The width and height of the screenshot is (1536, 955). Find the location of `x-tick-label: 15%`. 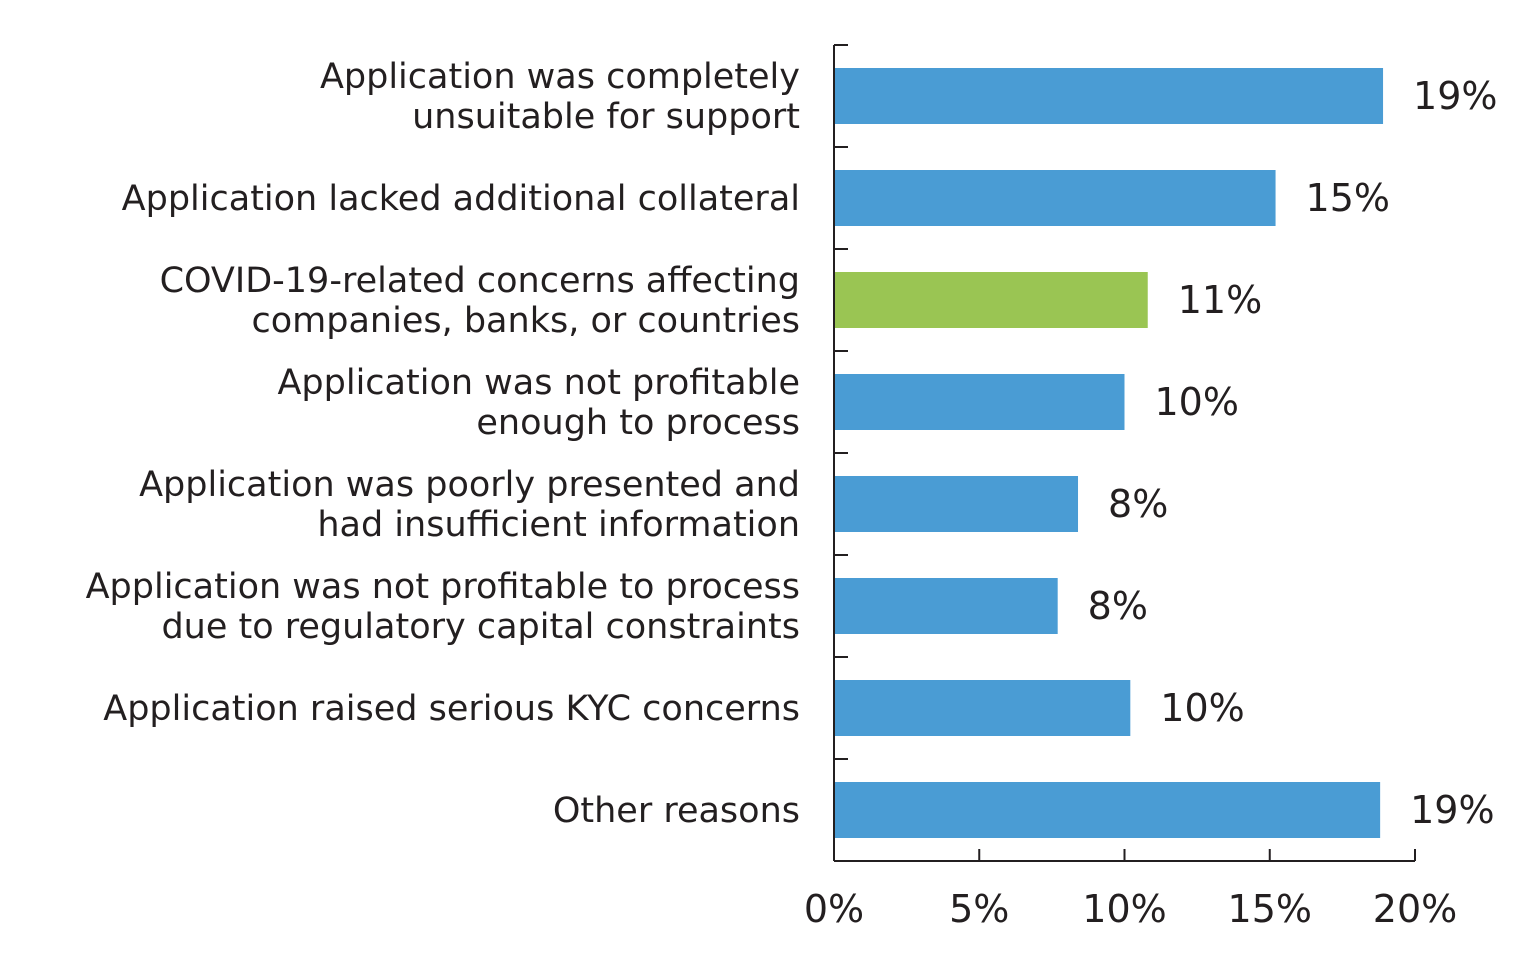

x-tick-label: 15% is located at coordinates (1270, 909).